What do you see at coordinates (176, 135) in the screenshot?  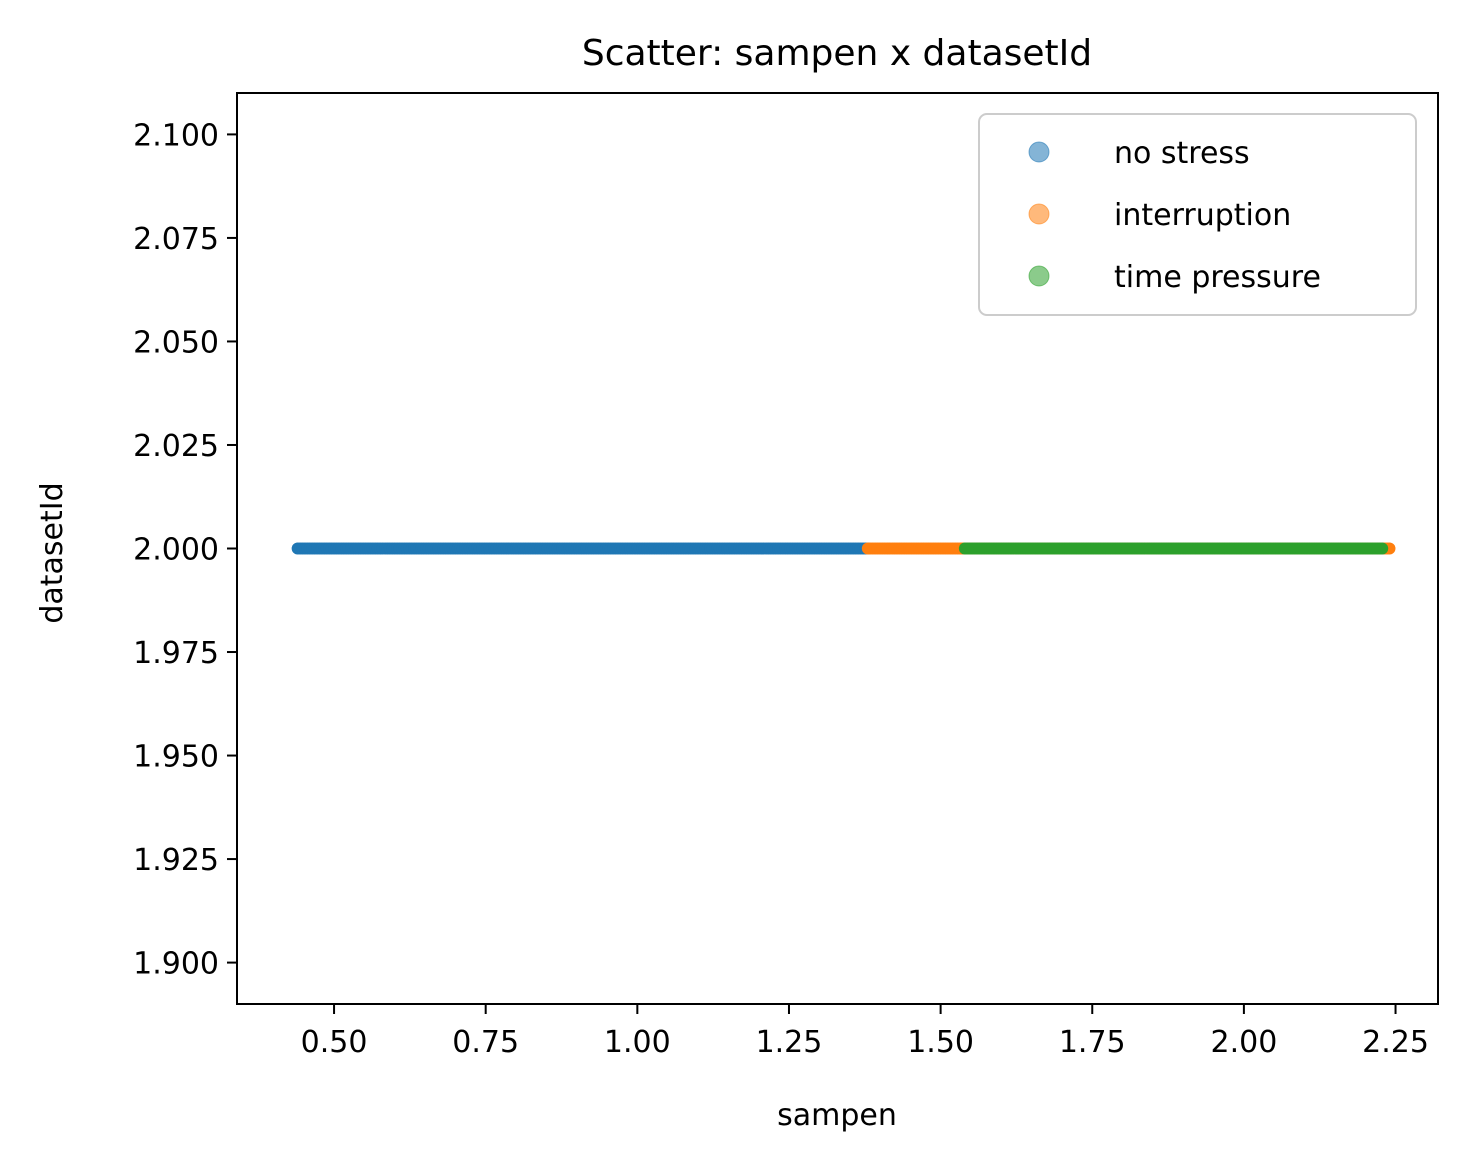 I see `y-tick-label: 2.100` at bounding box center [176, 135].